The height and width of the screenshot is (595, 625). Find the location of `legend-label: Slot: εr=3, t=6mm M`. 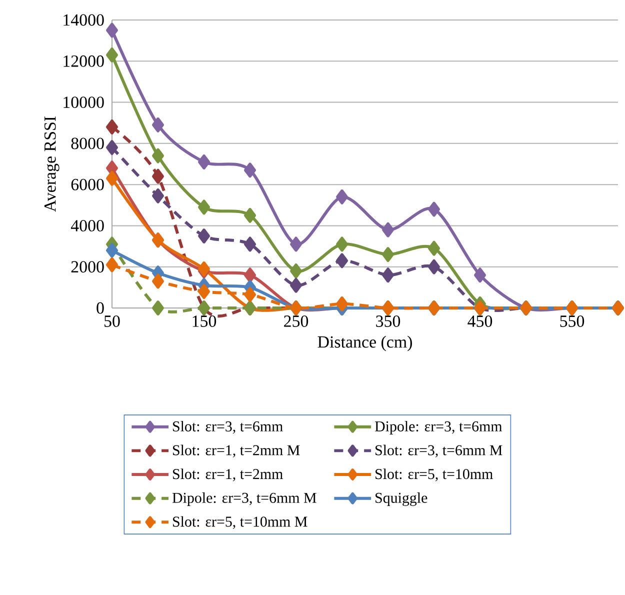

legend-label: Slot: εr=3, t=6mm M is located at coordinates (439, 451).